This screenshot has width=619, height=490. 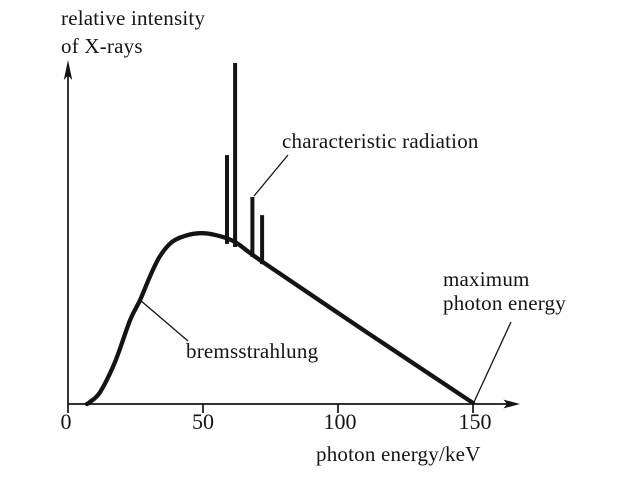 What do you see at coordinates (252, 351) in the screenshot?
I see `annotation-bremsstrahlung: bremsstrahlung` at bounding box center [252, 351].